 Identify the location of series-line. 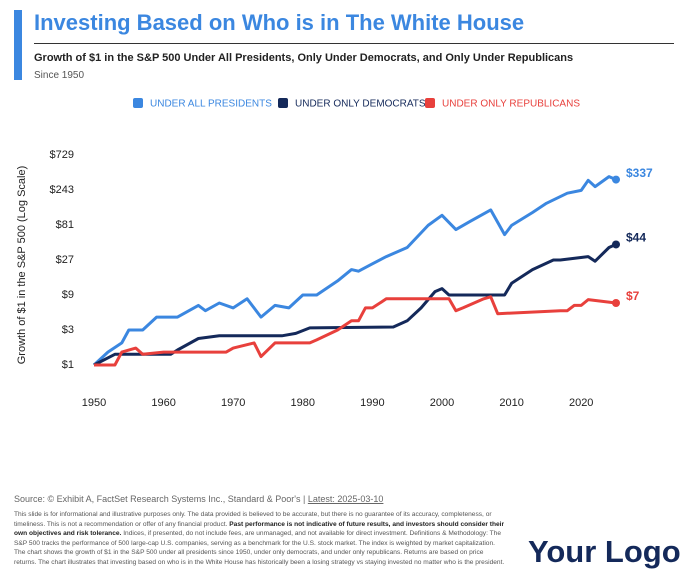
(355, 331).